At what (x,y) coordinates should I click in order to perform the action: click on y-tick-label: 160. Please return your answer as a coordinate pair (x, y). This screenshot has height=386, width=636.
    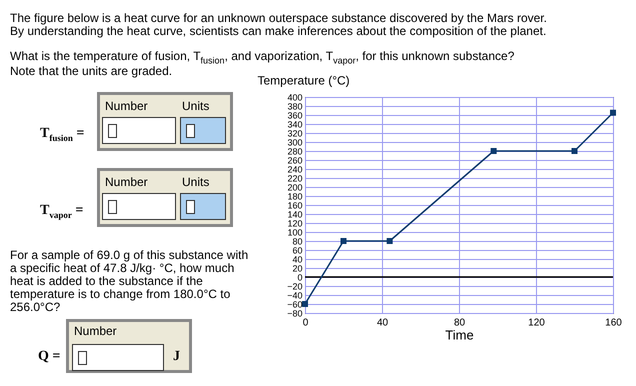
    Looking at the image, I should click on (294, 205).